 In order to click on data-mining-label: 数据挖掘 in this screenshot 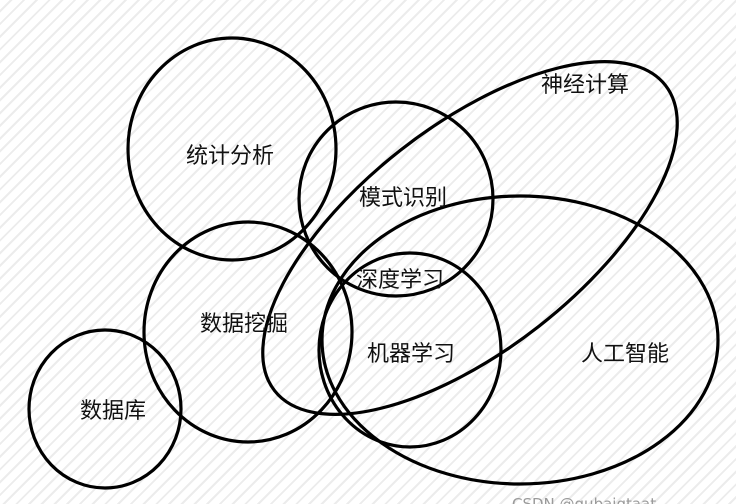, I will do `click(244, 324)`.